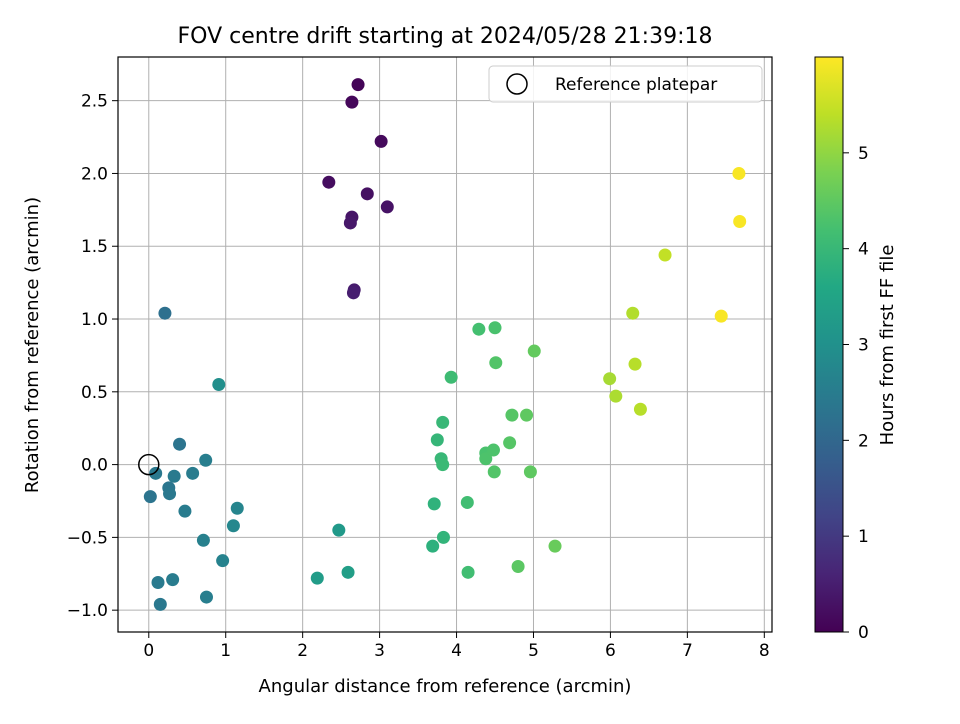 The width and height of the screenshot is (960, 724). What do you see at coordinates (863, 633) in the screenshot?
I see `colorbar-tick-label: 0` at bounding box center [863, 633].